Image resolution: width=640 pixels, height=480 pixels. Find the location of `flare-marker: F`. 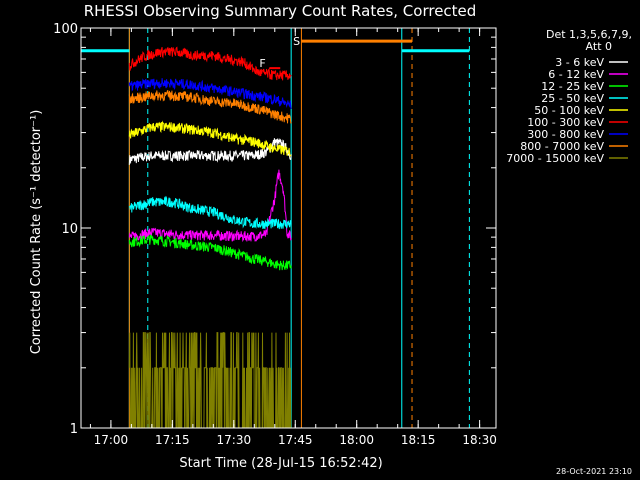

flare-marker: F is located at coordinates (262, 63).